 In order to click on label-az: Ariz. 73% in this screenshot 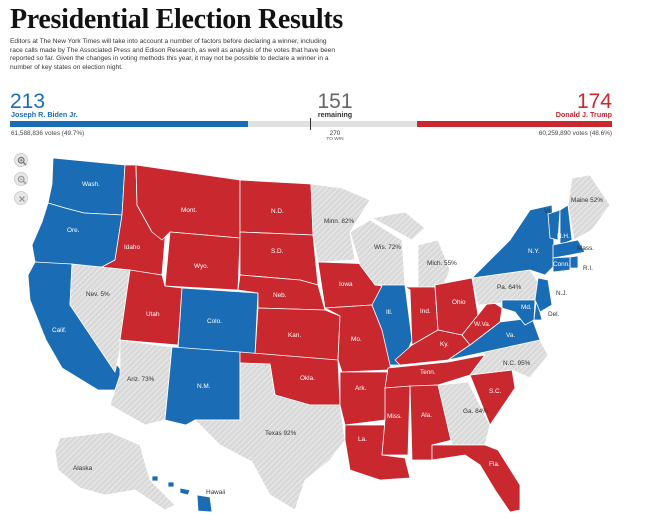, I will do `click(141, 379)`.